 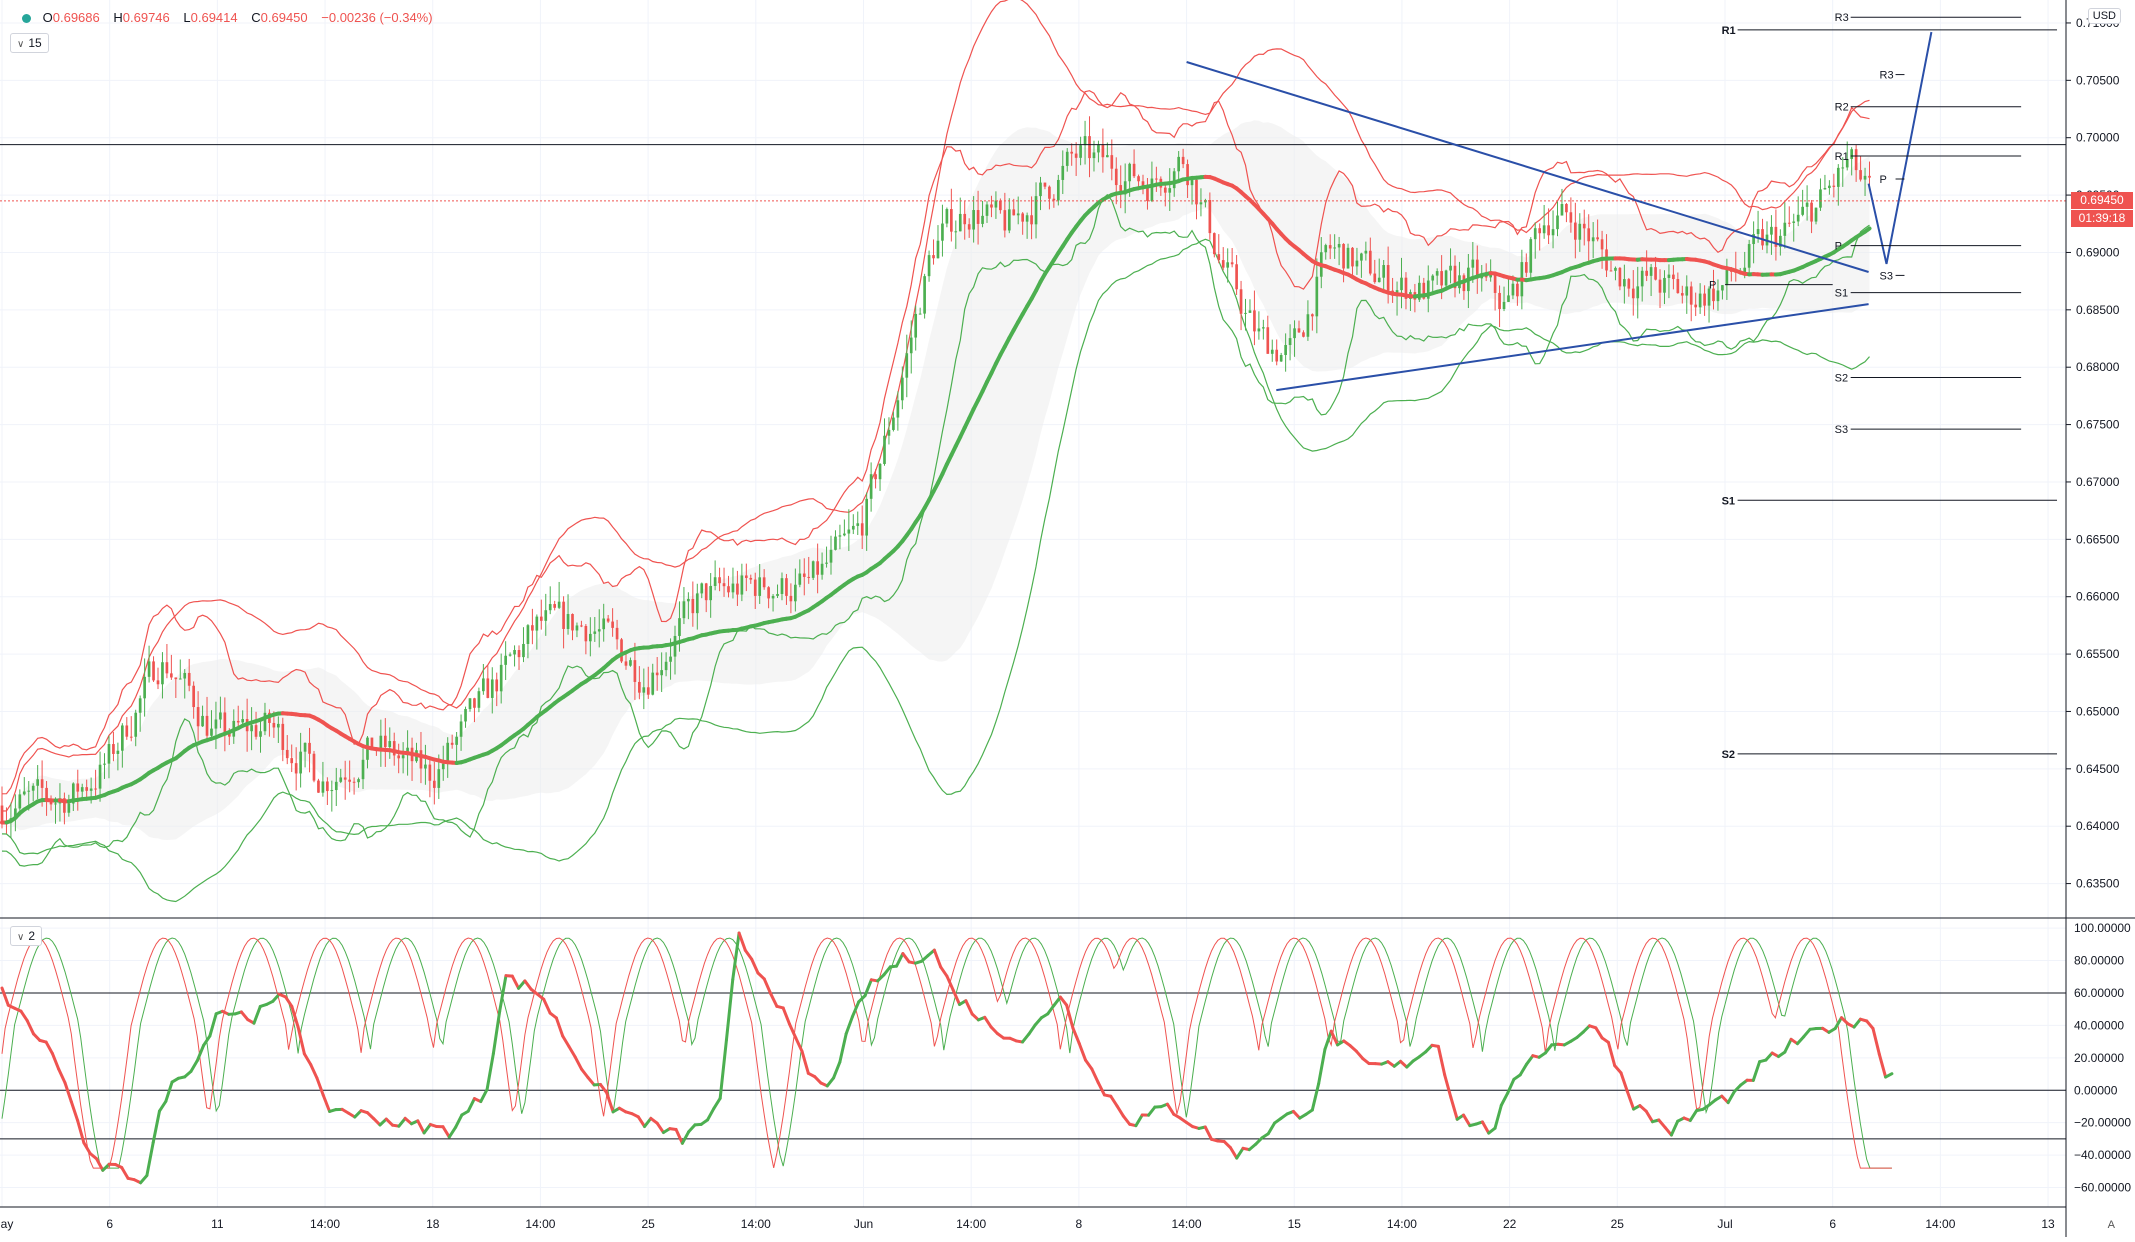 What do you see at coordinates (1728, 501) in the screenshot?
I see `pivot-level-label: S1` at bounding box center [1728, 501].